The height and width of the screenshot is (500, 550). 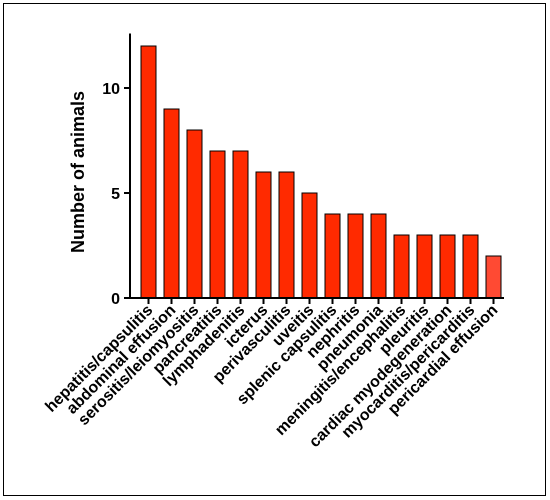 What do you see at coordinates (78, 172) in the screenshot?
I see `y-axis-title: Number of animals` at bounding box center [78, 172].